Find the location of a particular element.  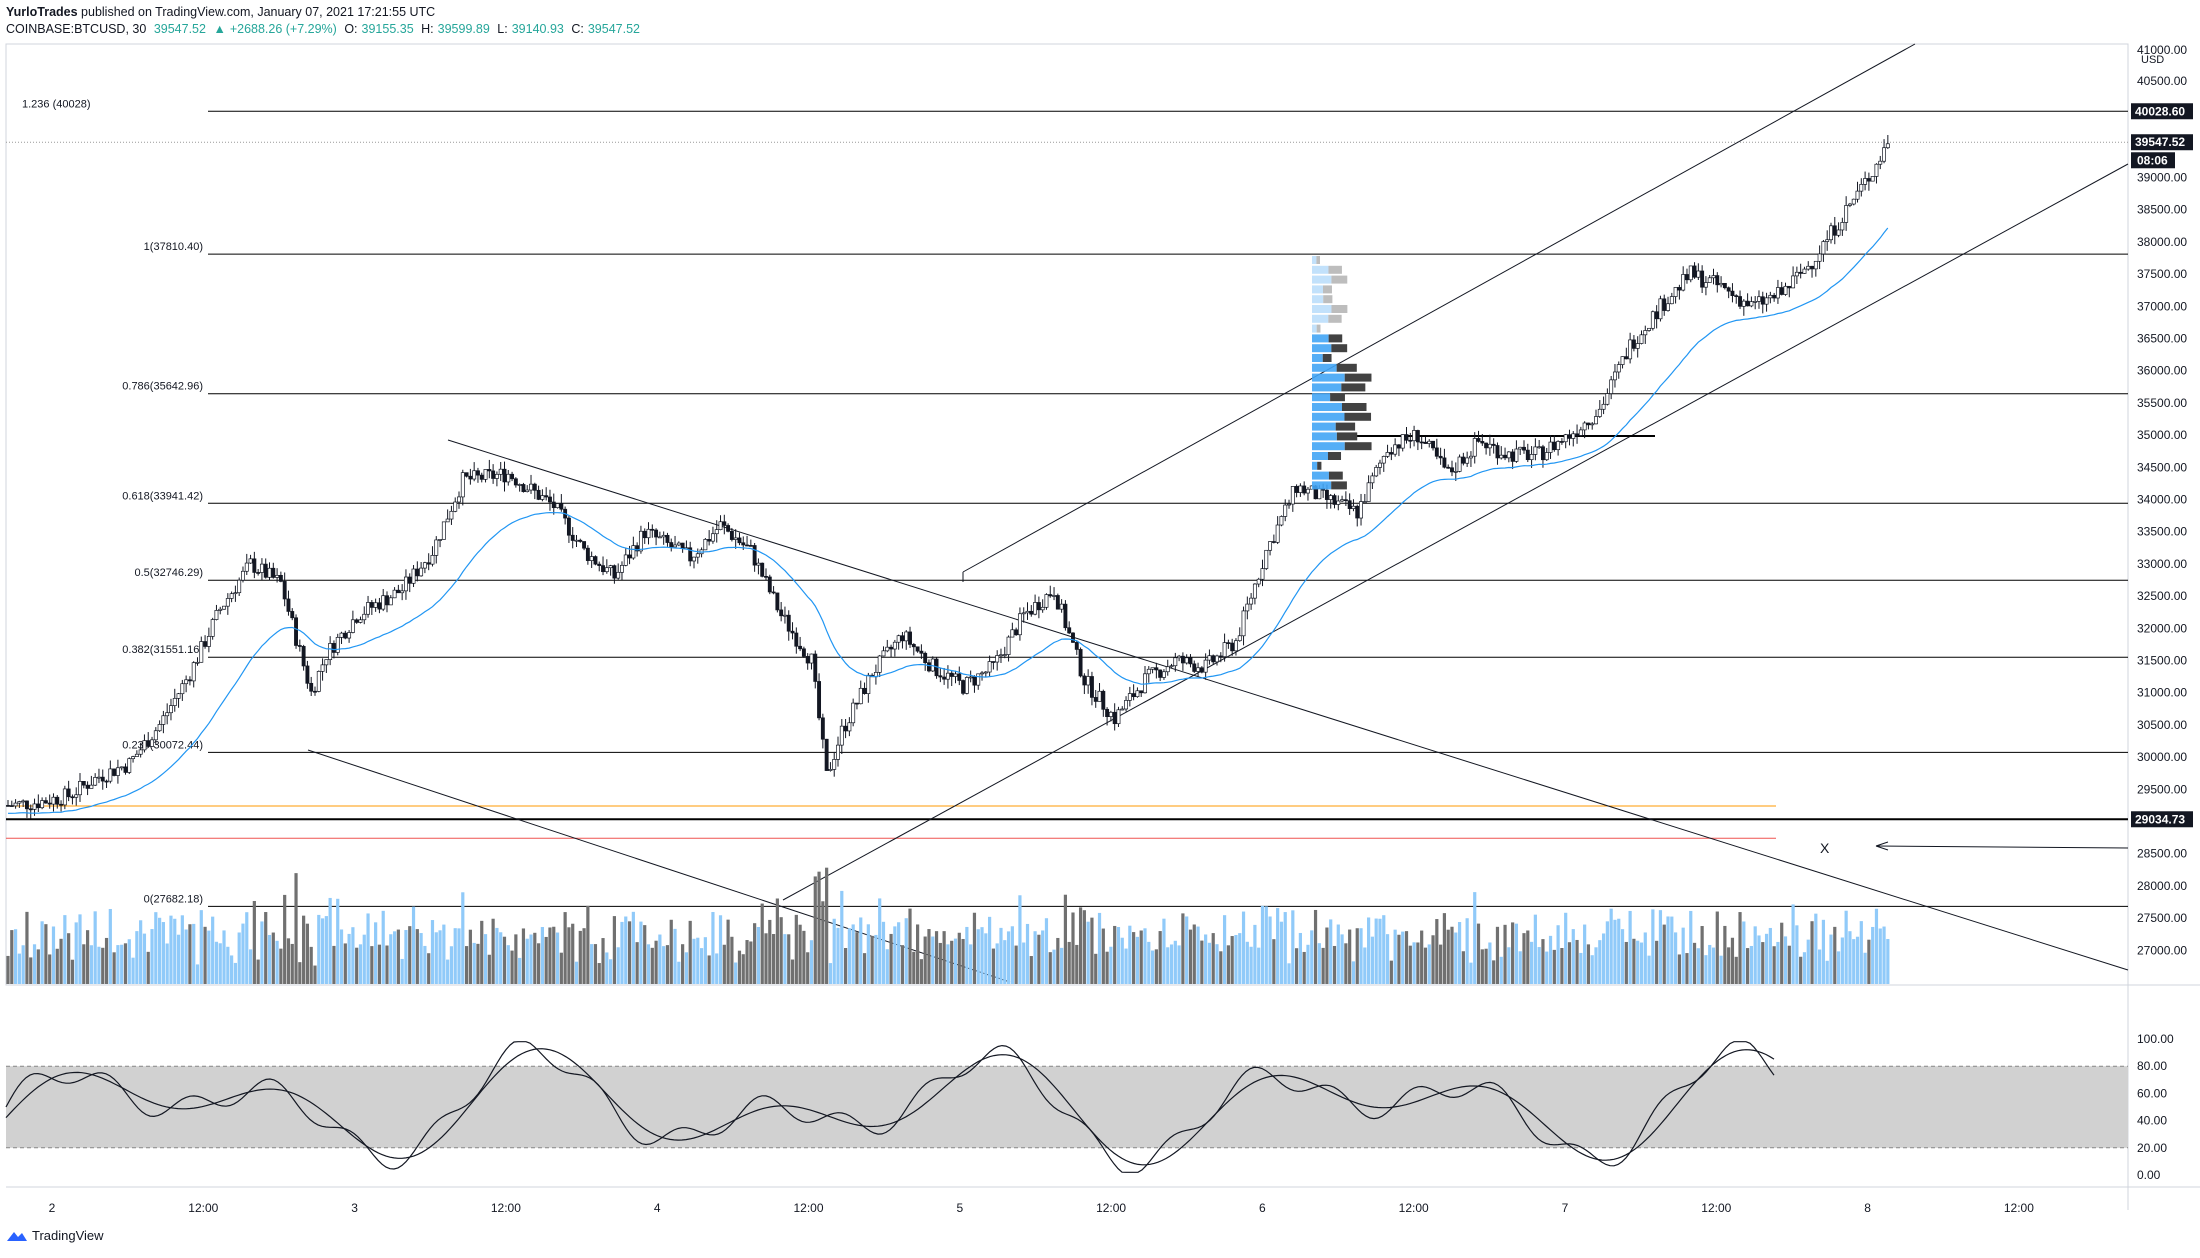

time-tick: 8 is located at coordinates (1867, 1208).